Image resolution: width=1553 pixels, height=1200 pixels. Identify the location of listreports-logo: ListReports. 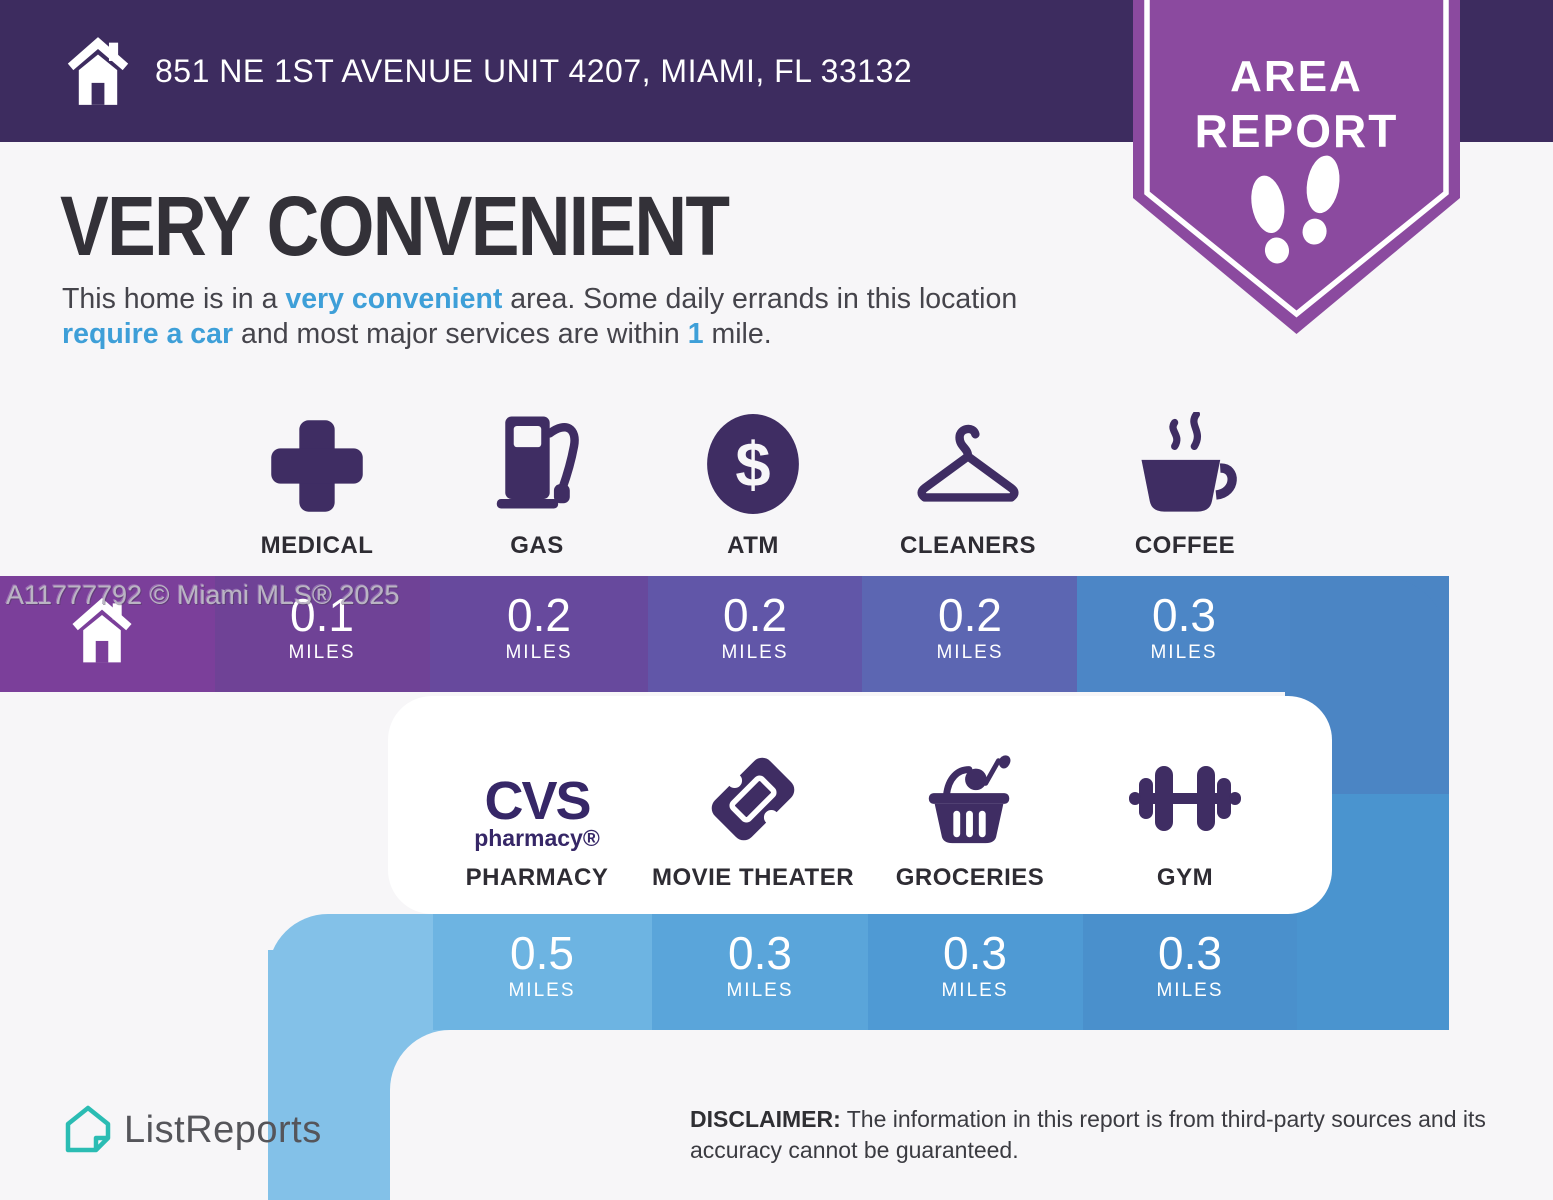
(193, 1130).